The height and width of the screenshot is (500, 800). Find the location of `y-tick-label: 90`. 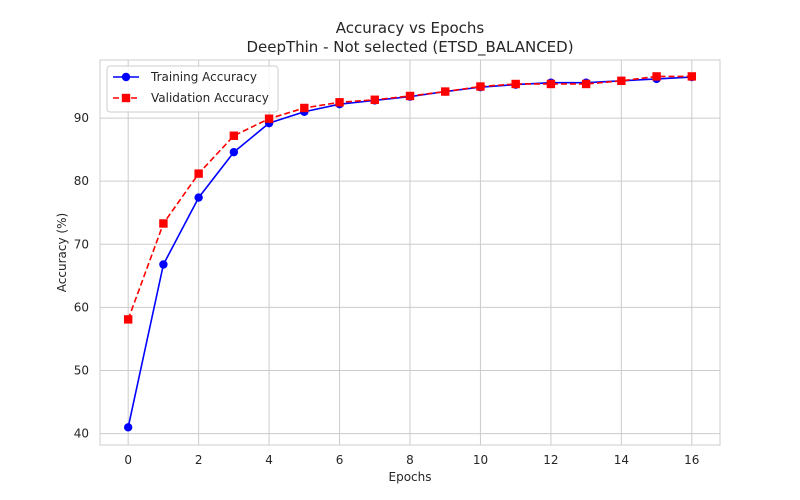

y-tick-label: 90 is located at coordinates (81, 118).